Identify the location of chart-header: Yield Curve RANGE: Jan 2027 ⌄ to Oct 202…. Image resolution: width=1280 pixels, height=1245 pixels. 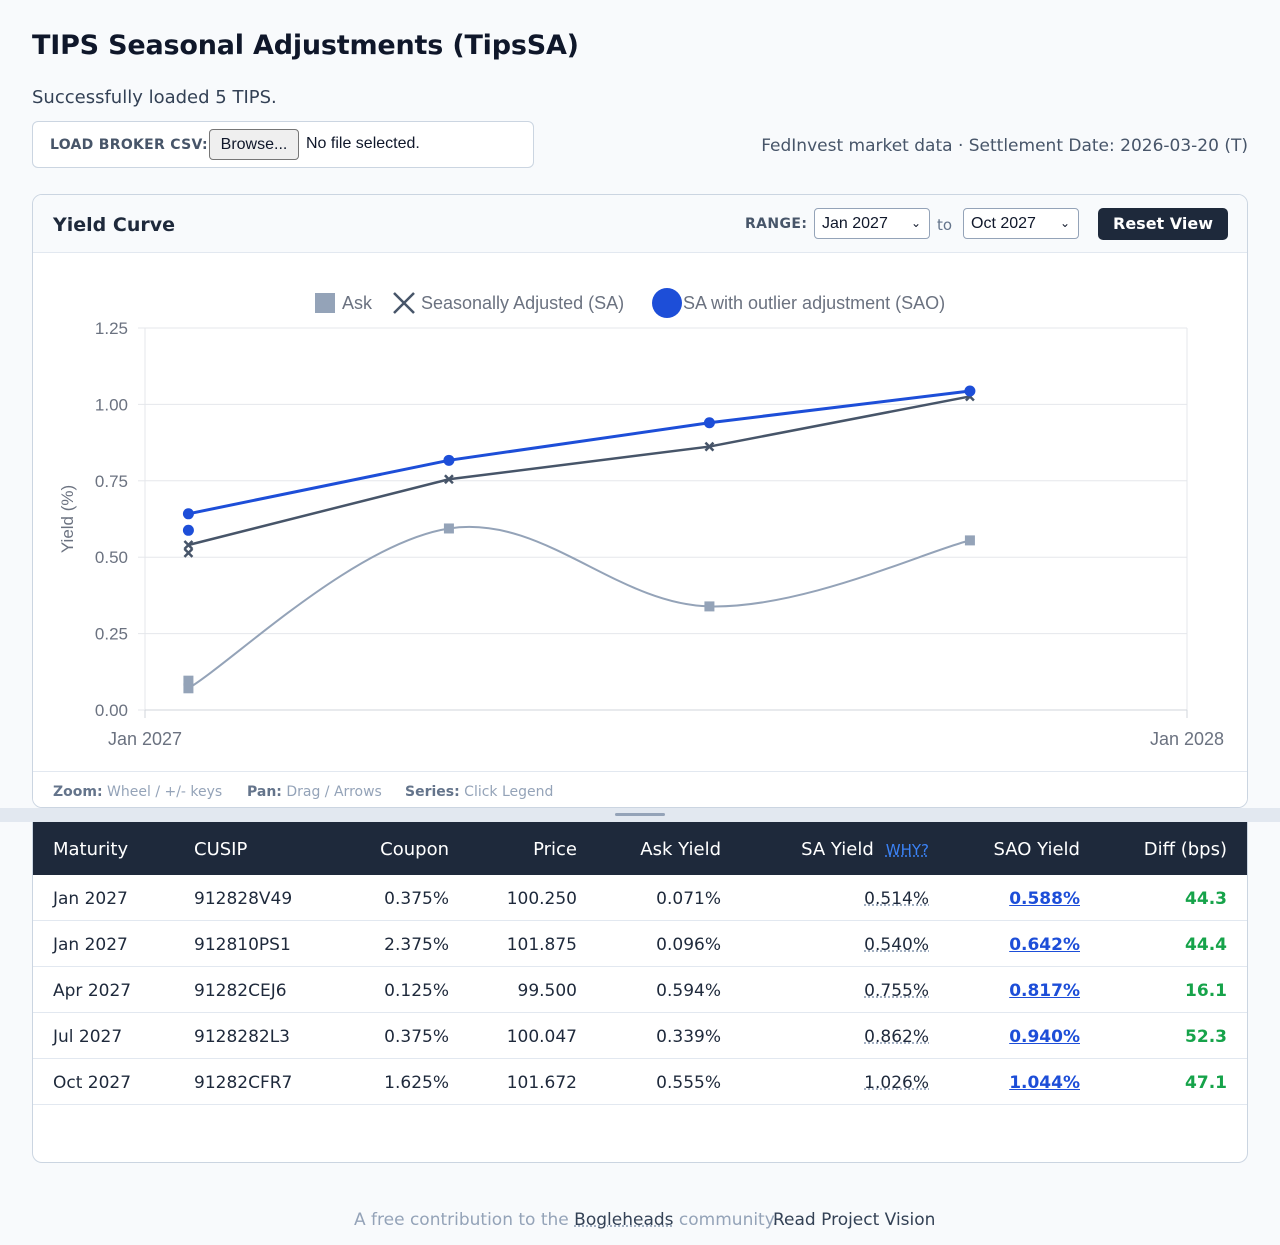
(640, 224).